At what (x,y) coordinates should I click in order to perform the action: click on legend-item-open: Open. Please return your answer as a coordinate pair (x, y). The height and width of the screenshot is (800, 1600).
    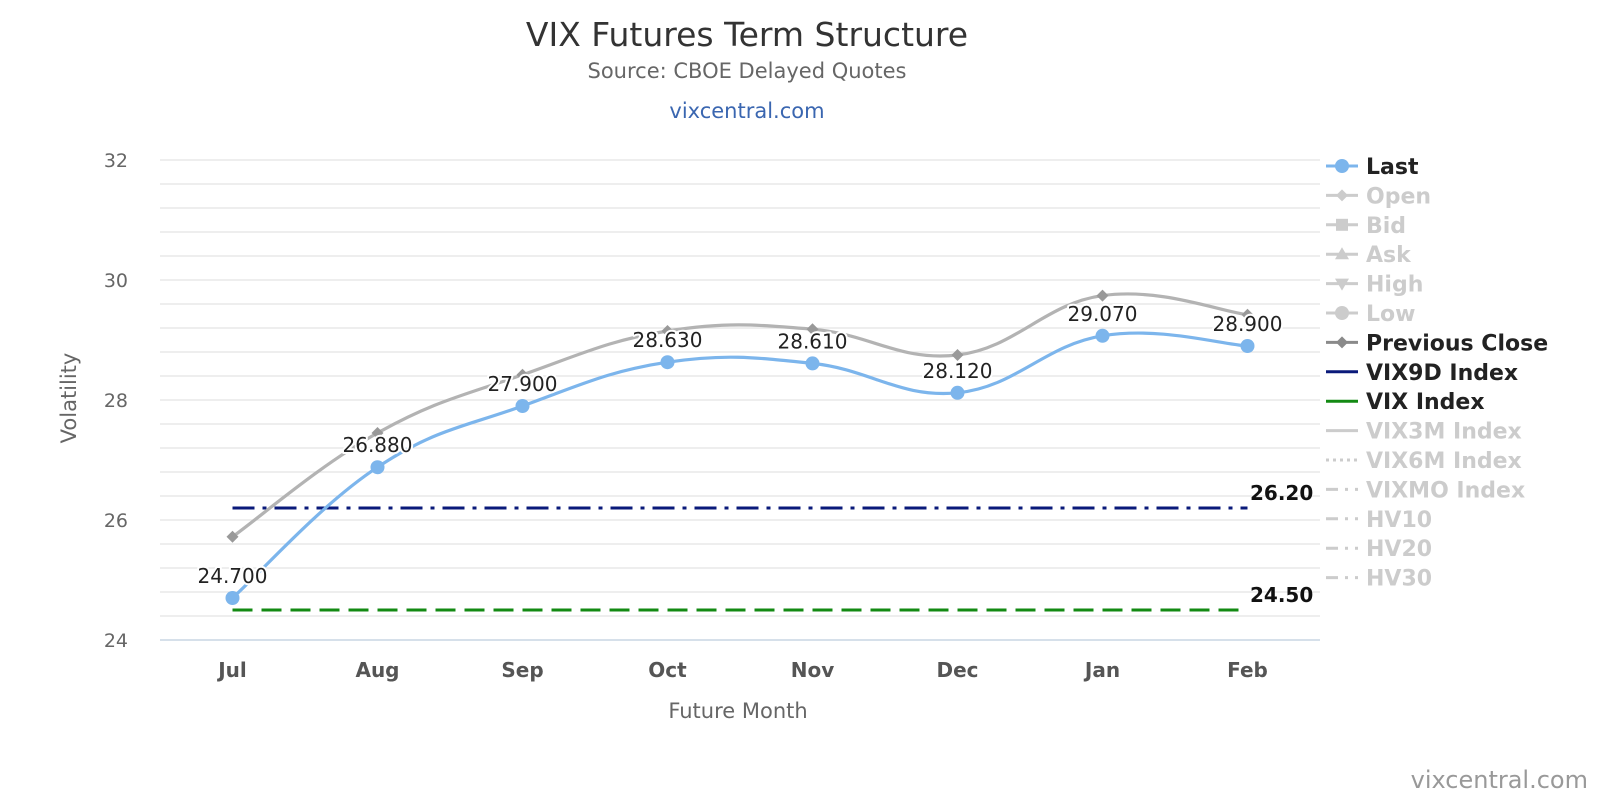
    Looking at the image, I should click on (1378, 196).